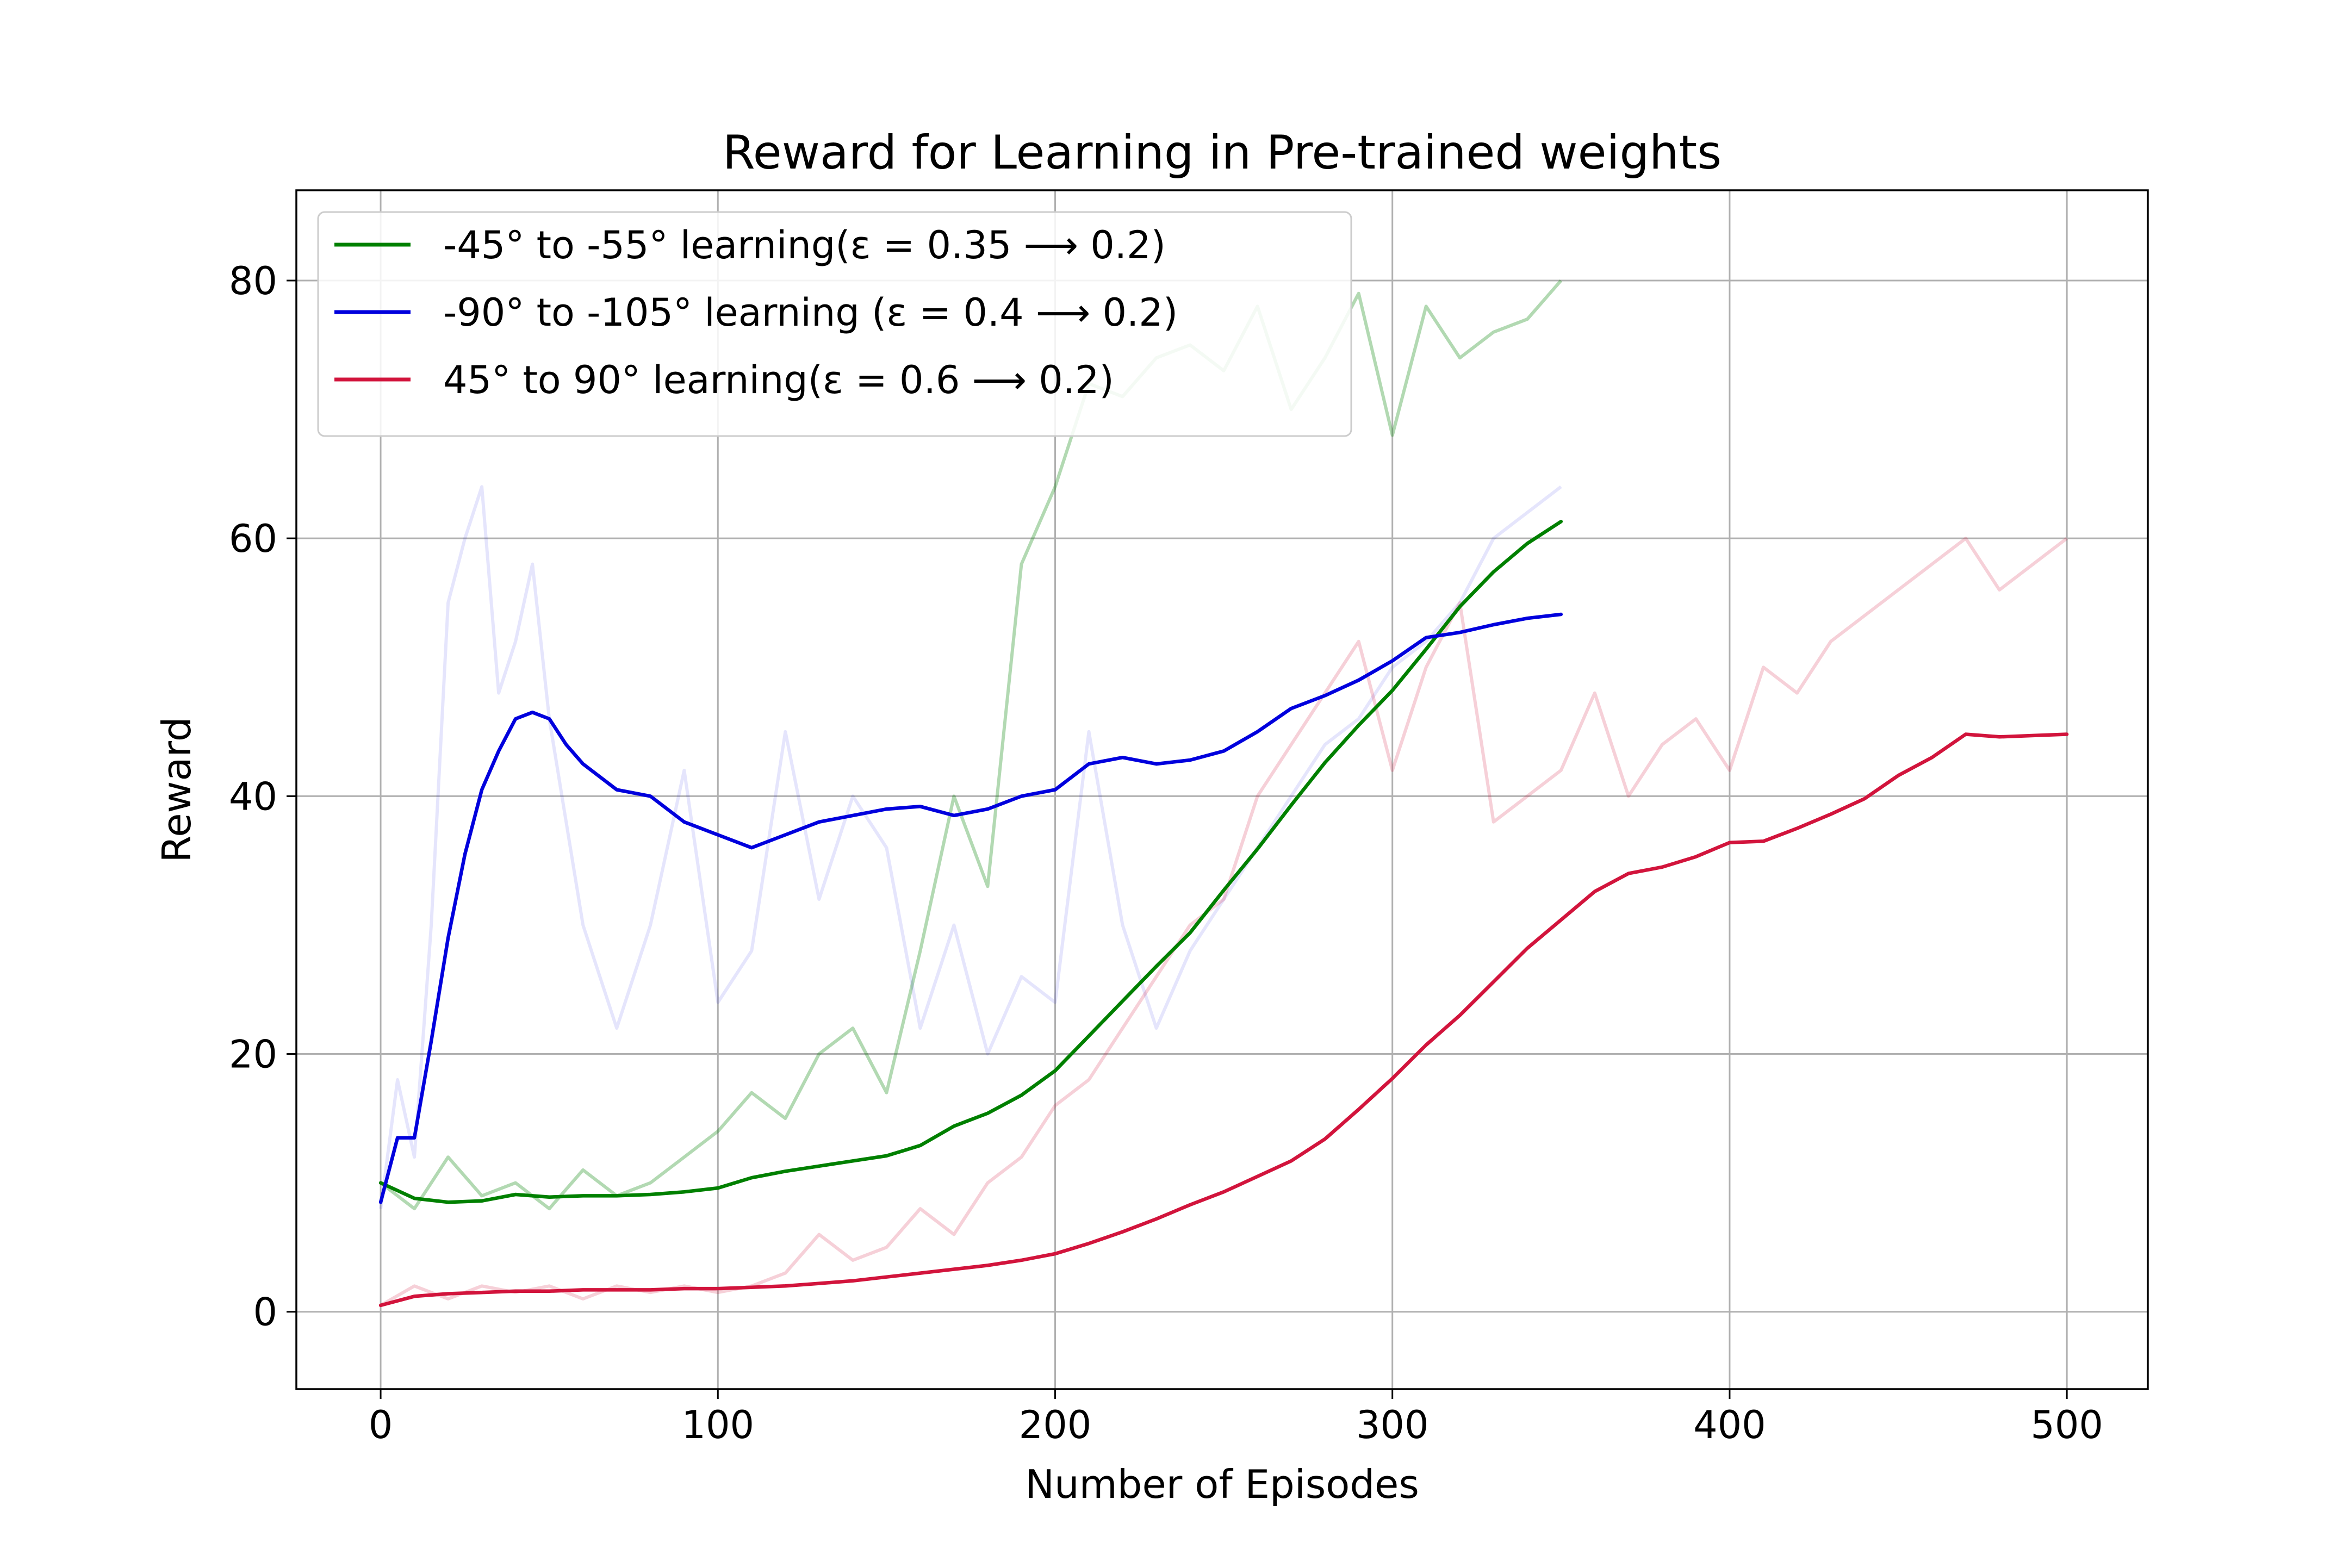  I want to click on x-tick-label: 100, so click(717, 1425).